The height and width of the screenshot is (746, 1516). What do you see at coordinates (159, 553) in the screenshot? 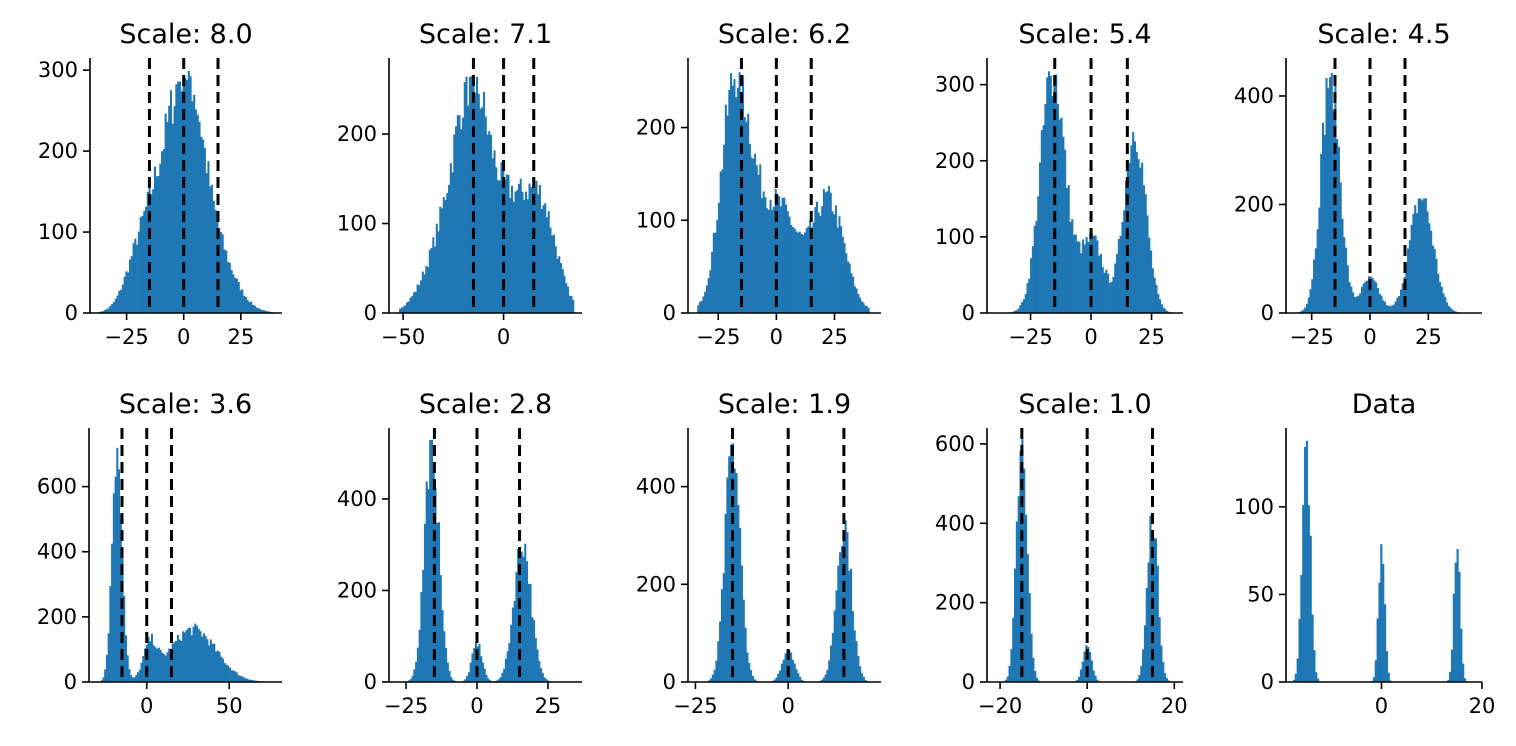
I see `subplot-6: 0 50 0 200 400 600 Scale: 3.6` at bounding box center [159, 553].